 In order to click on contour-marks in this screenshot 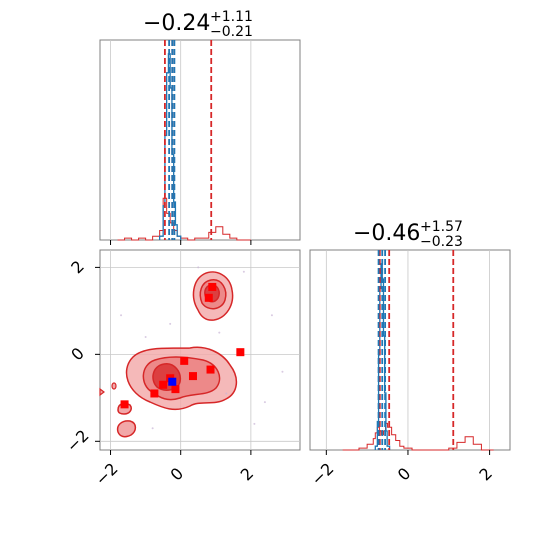, I will do `click(202, 348)`.